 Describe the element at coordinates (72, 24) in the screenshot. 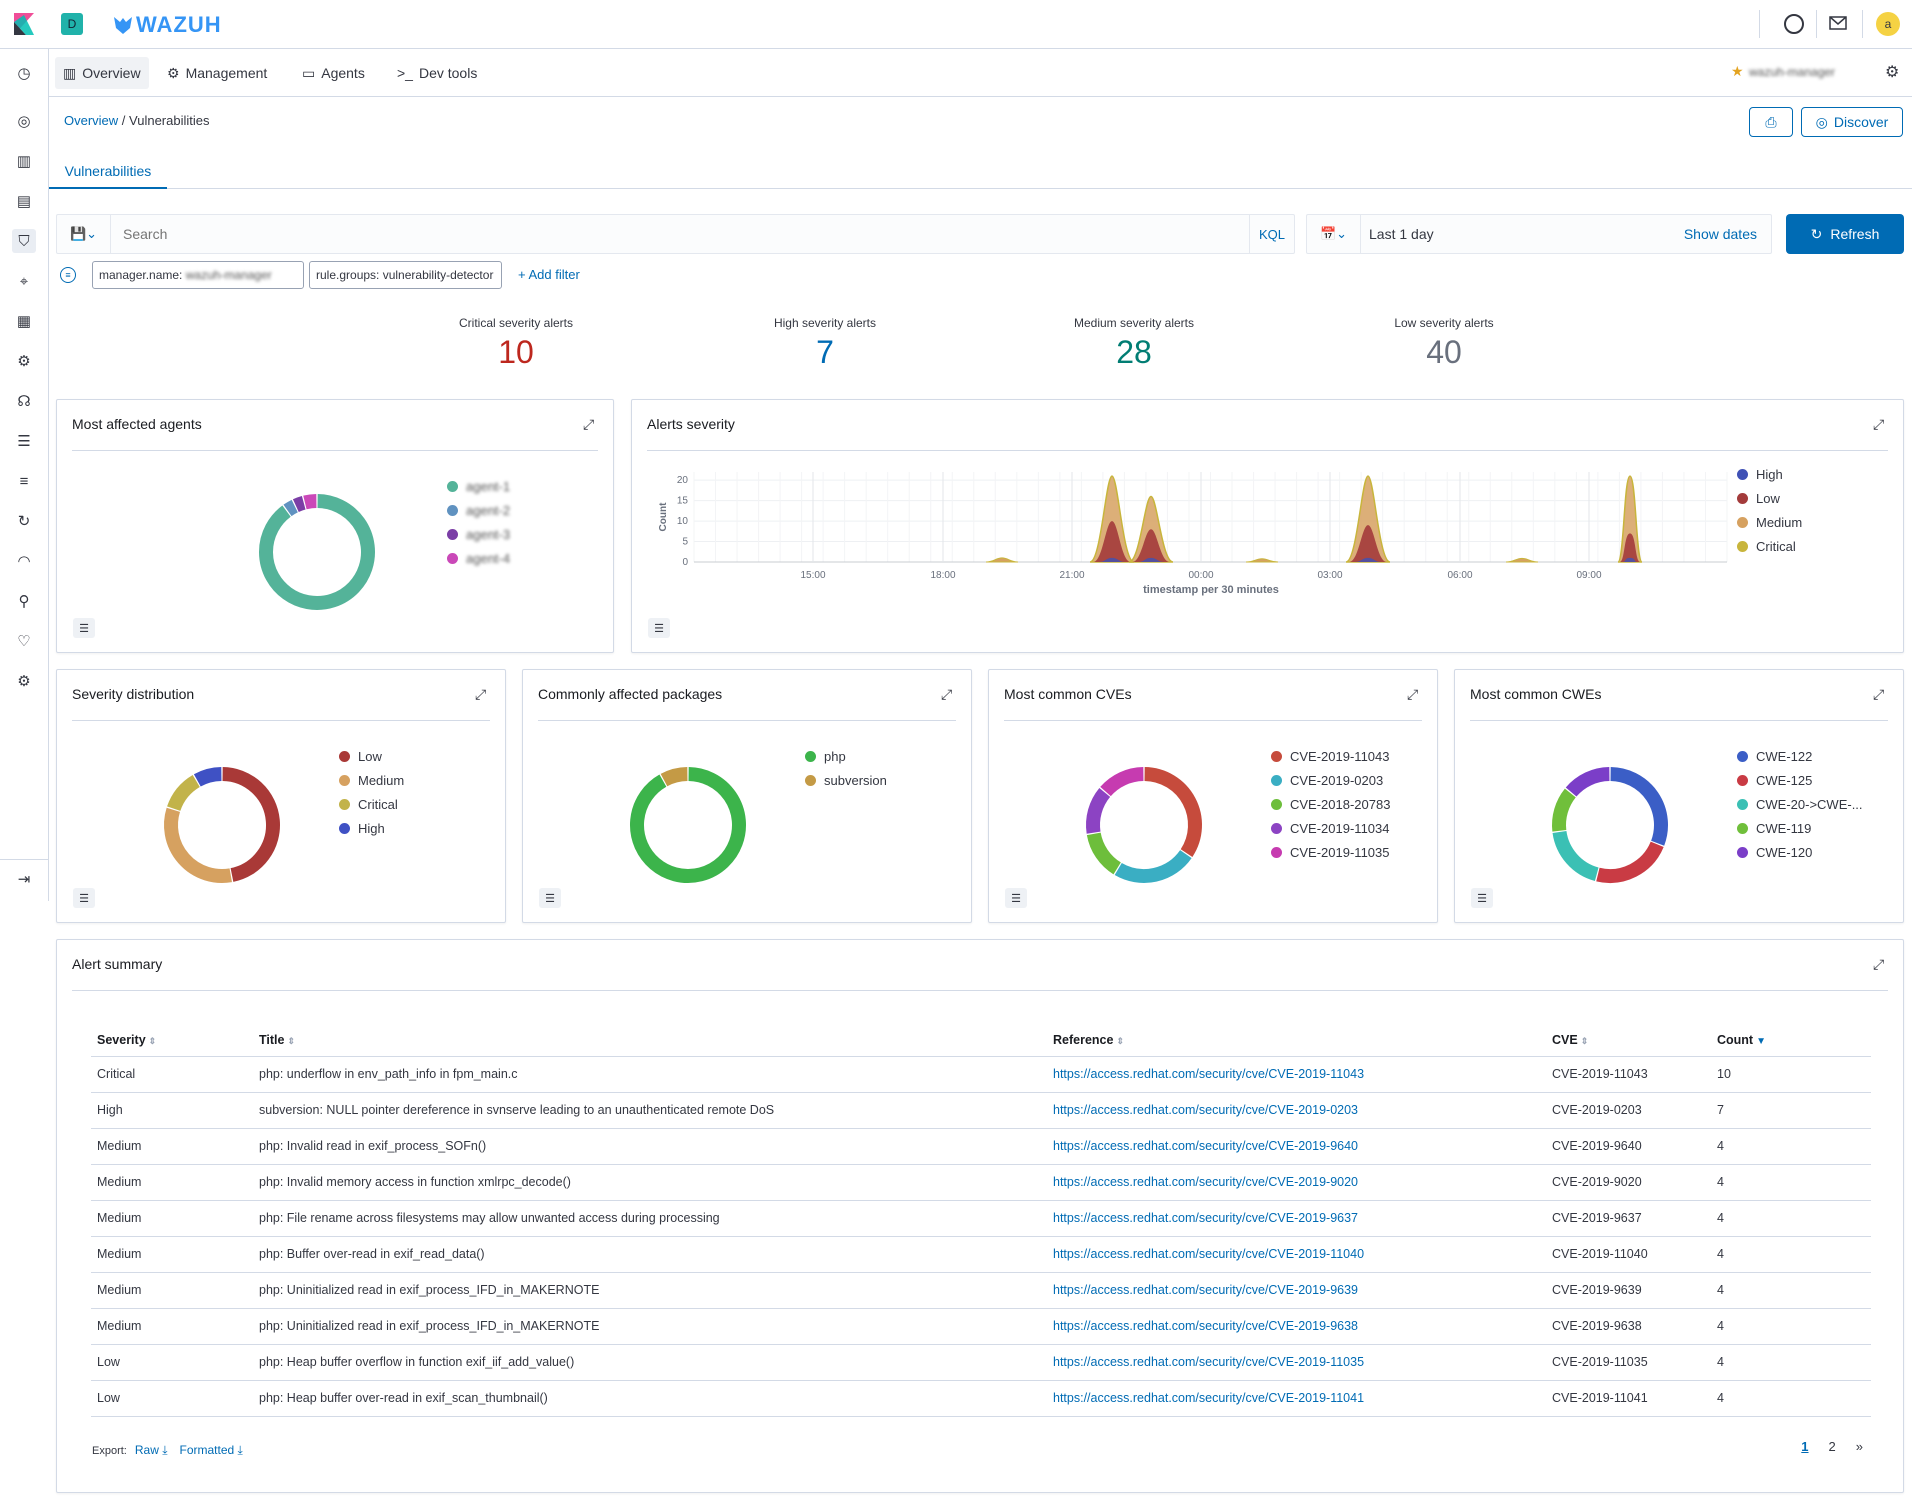

I see `space-badge: D` at that location.